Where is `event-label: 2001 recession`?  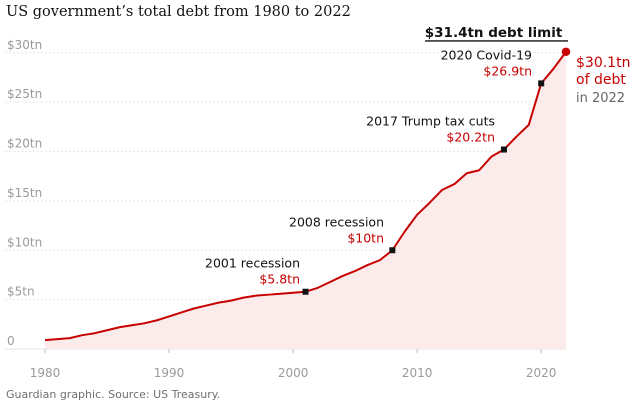
event-label: 2001 recession is located at coordinates (252, 263).